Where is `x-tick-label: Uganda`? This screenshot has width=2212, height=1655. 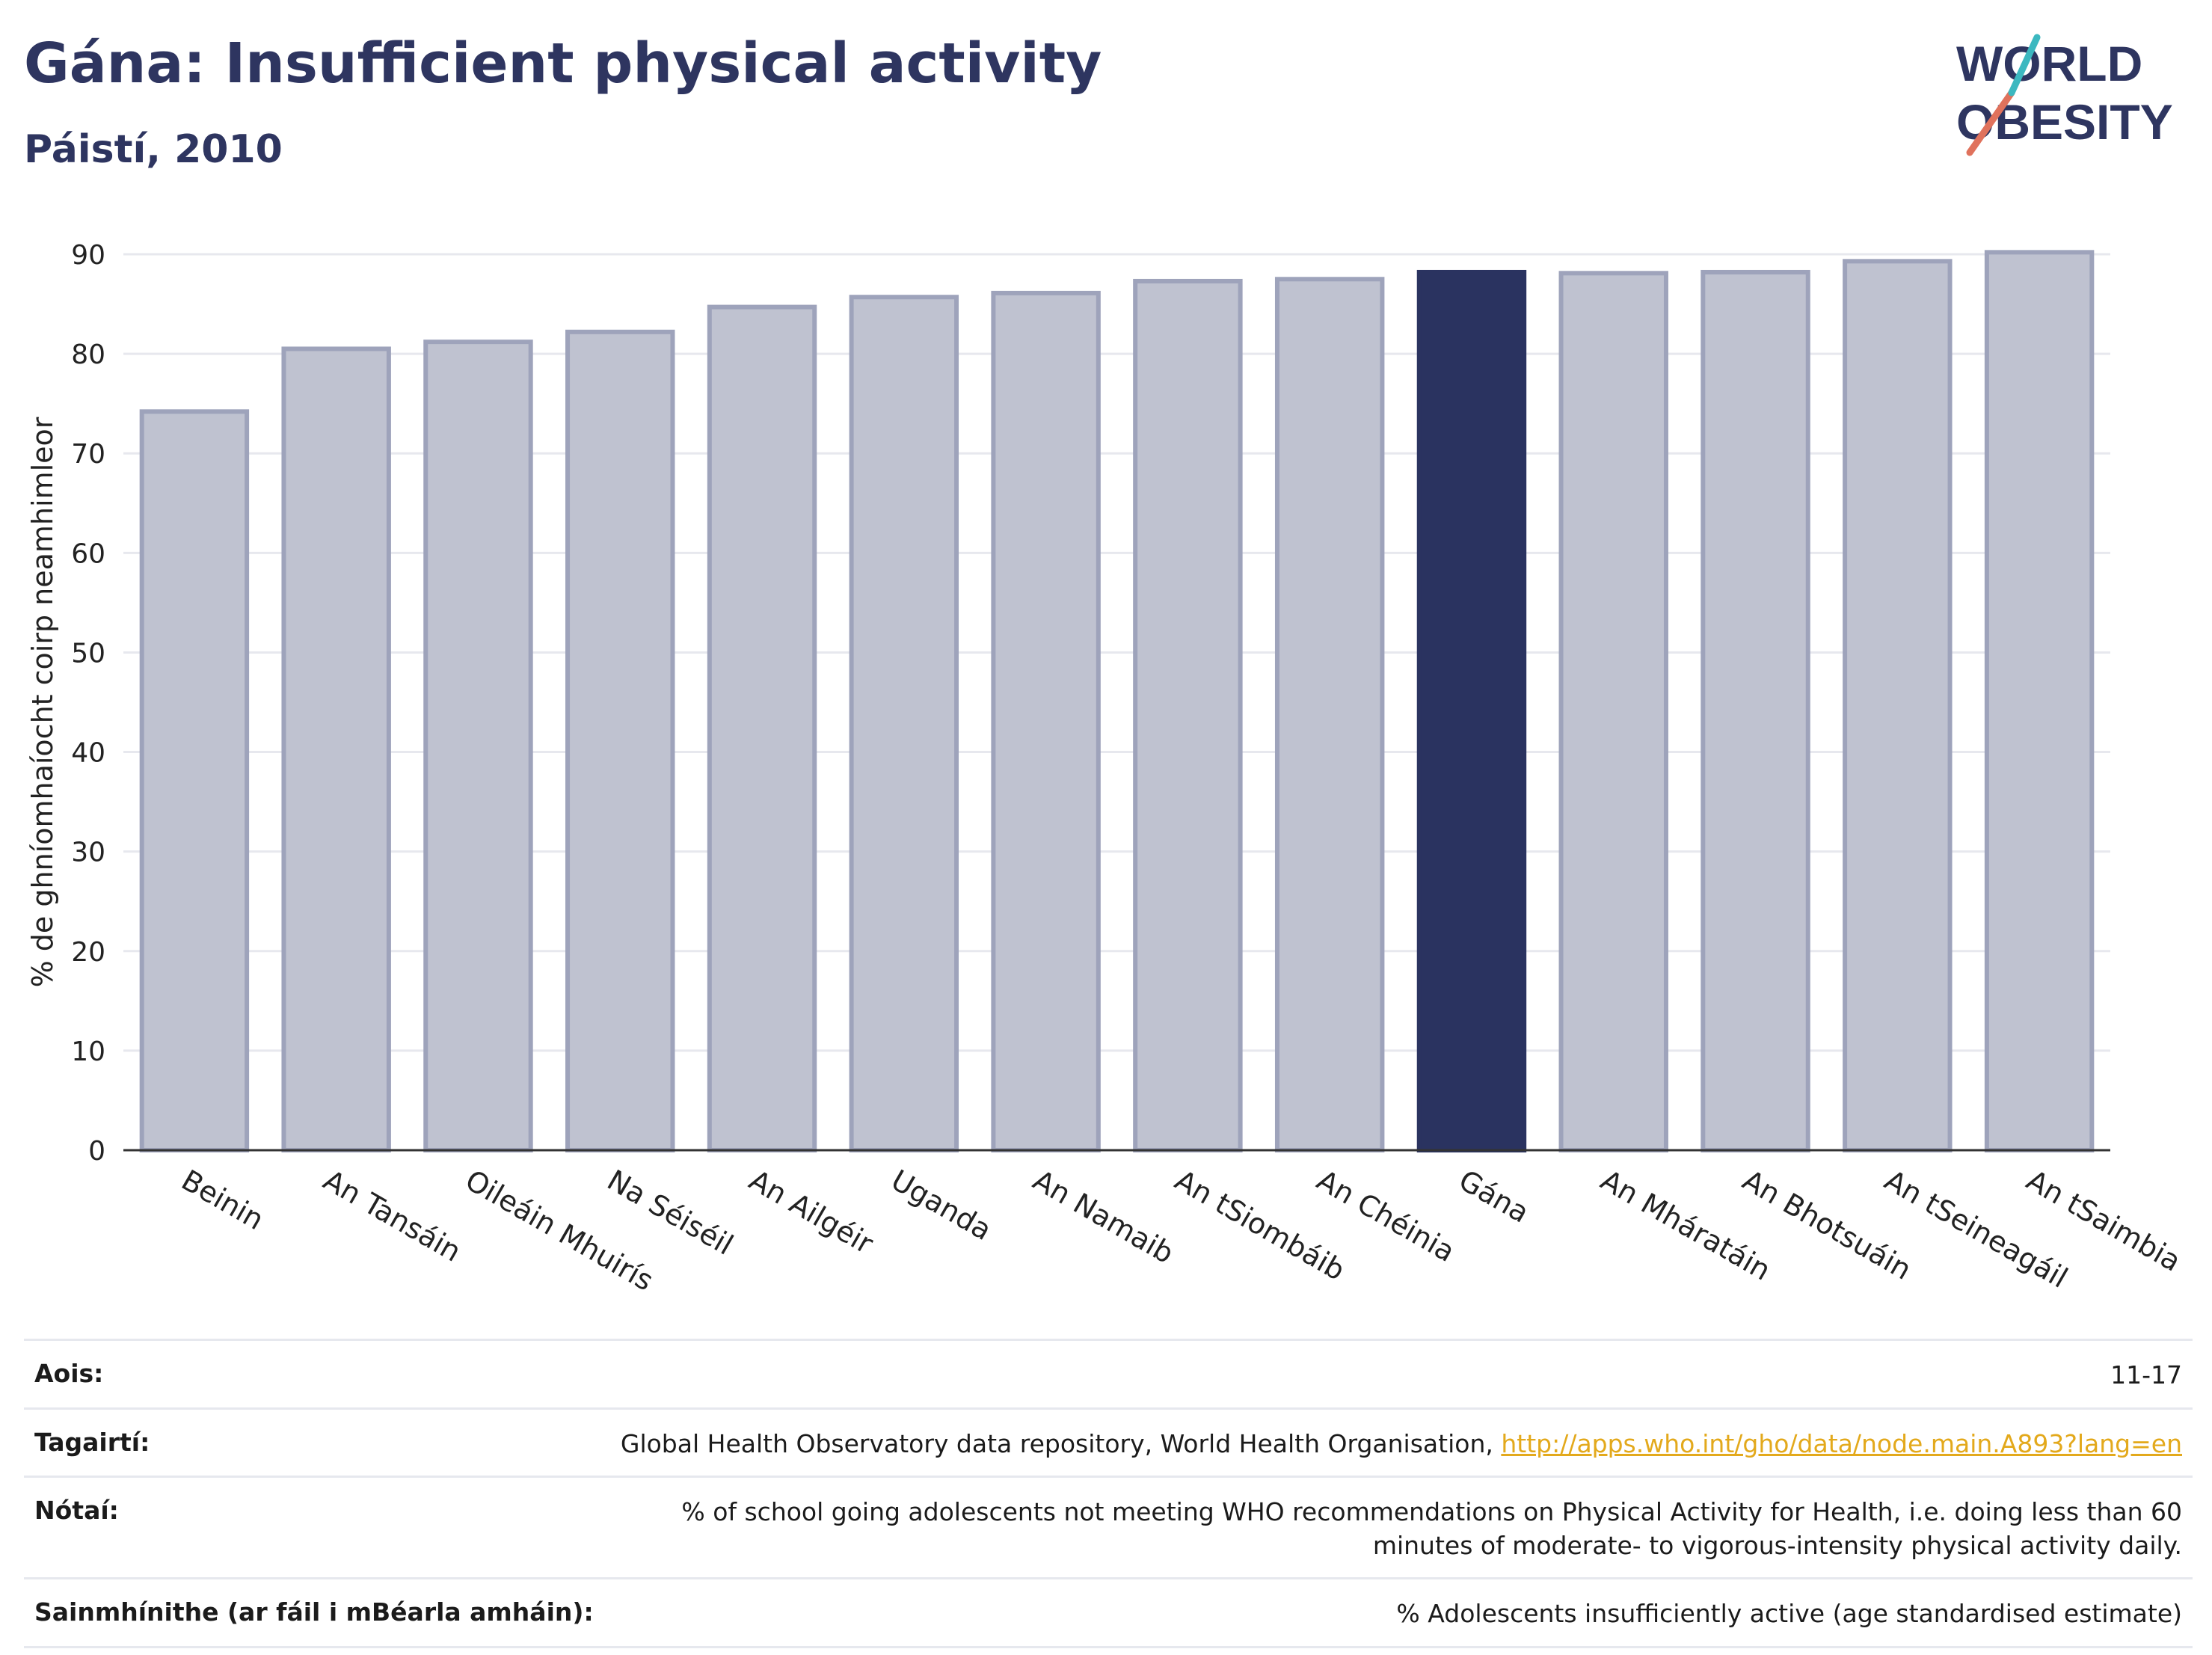
x-tick-label: Uganda is located at coordinates (941, 1205).